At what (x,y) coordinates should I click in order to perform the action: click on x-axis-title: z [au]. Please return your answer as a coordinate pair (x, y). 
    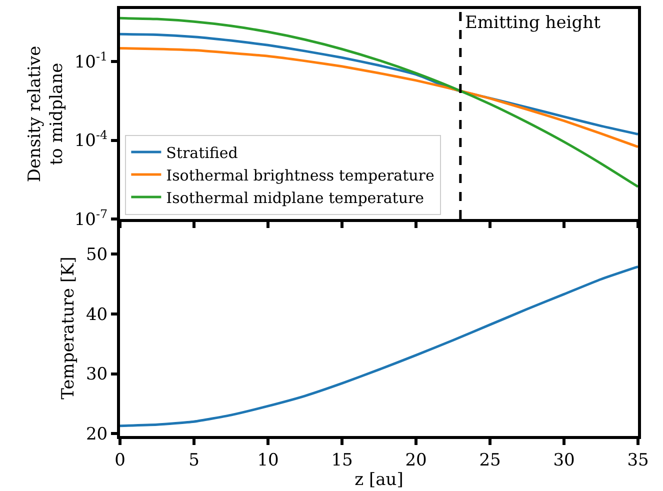
    Looking at the image, I should click on (379, 480).